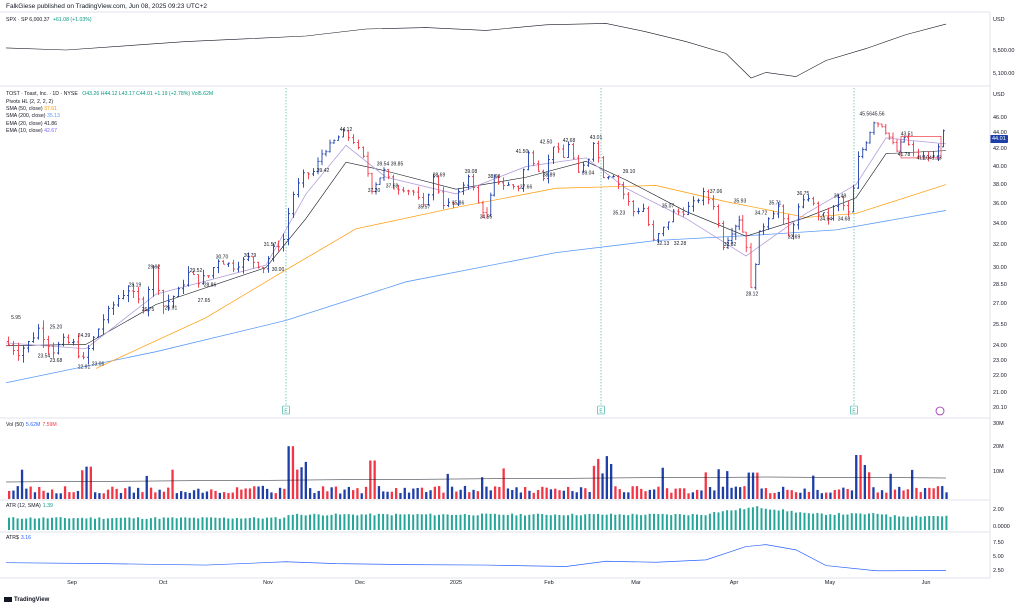 This screenshot has height=605, width=1024. What do you see at coordinates (907, 135) in the screenshot?
I see `swing-label: 43.51` at bounding box center [907, 135].